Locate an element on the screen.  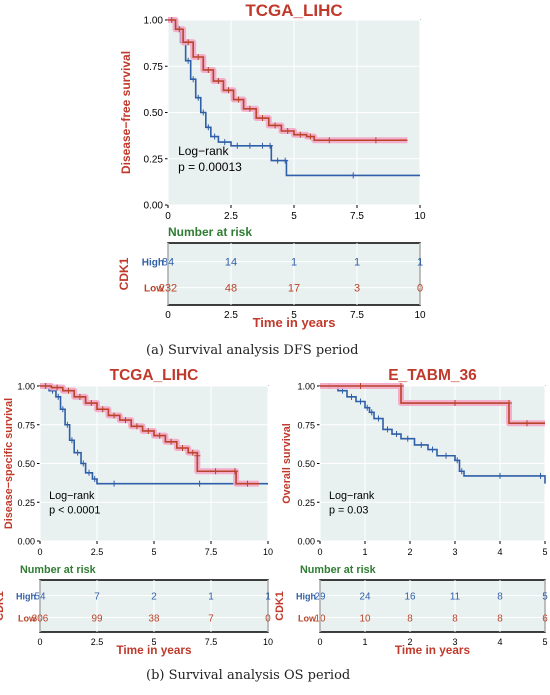
risk-count: 8 is located at coordinates (410, 618).